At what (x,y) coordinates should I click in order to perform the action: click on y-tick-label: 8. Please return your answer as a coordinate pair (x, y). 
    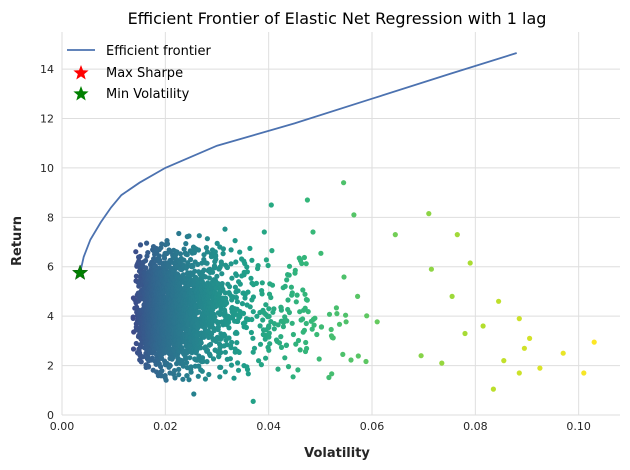
    Looking at the image, I should click on (50, 217).